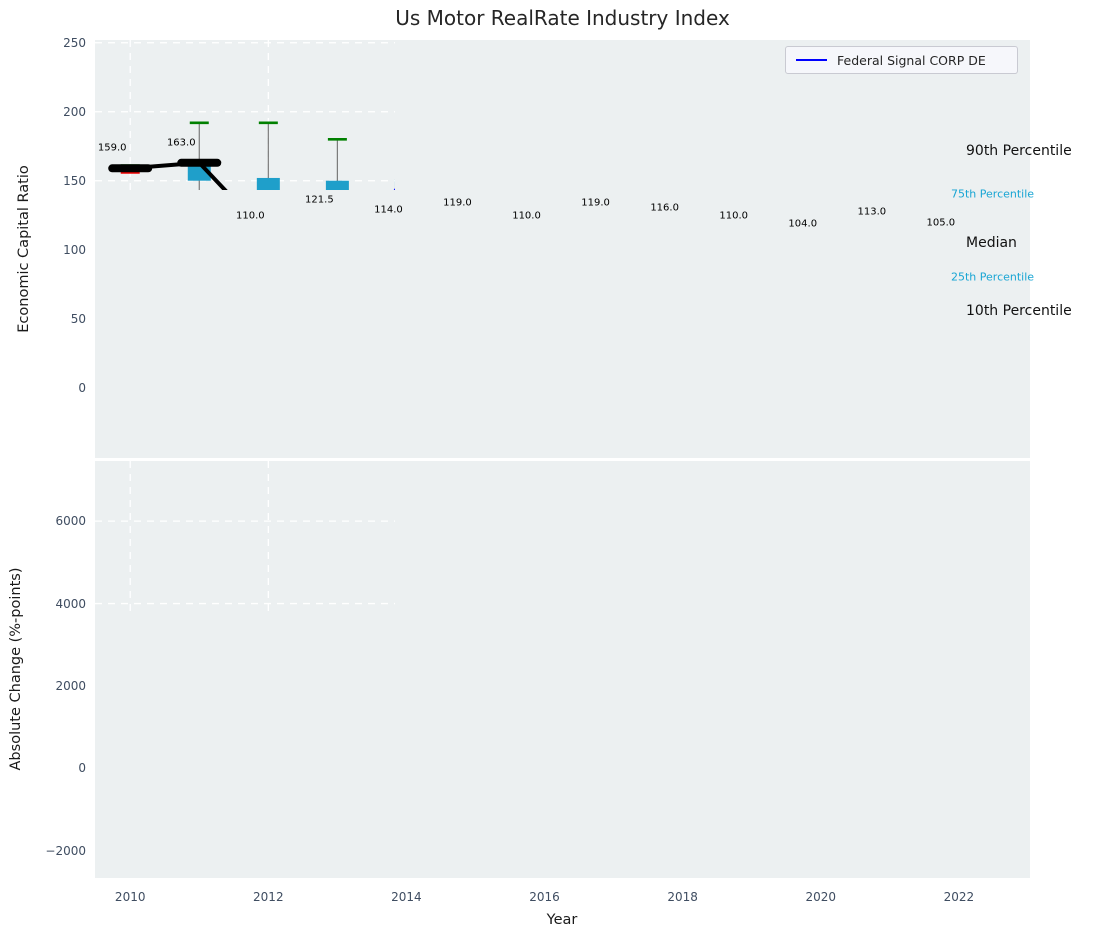  What do you see at coordinates (268, 897) in the screenshot?
I see `x-tick-label: 2012` at bounding box center [268, 897].